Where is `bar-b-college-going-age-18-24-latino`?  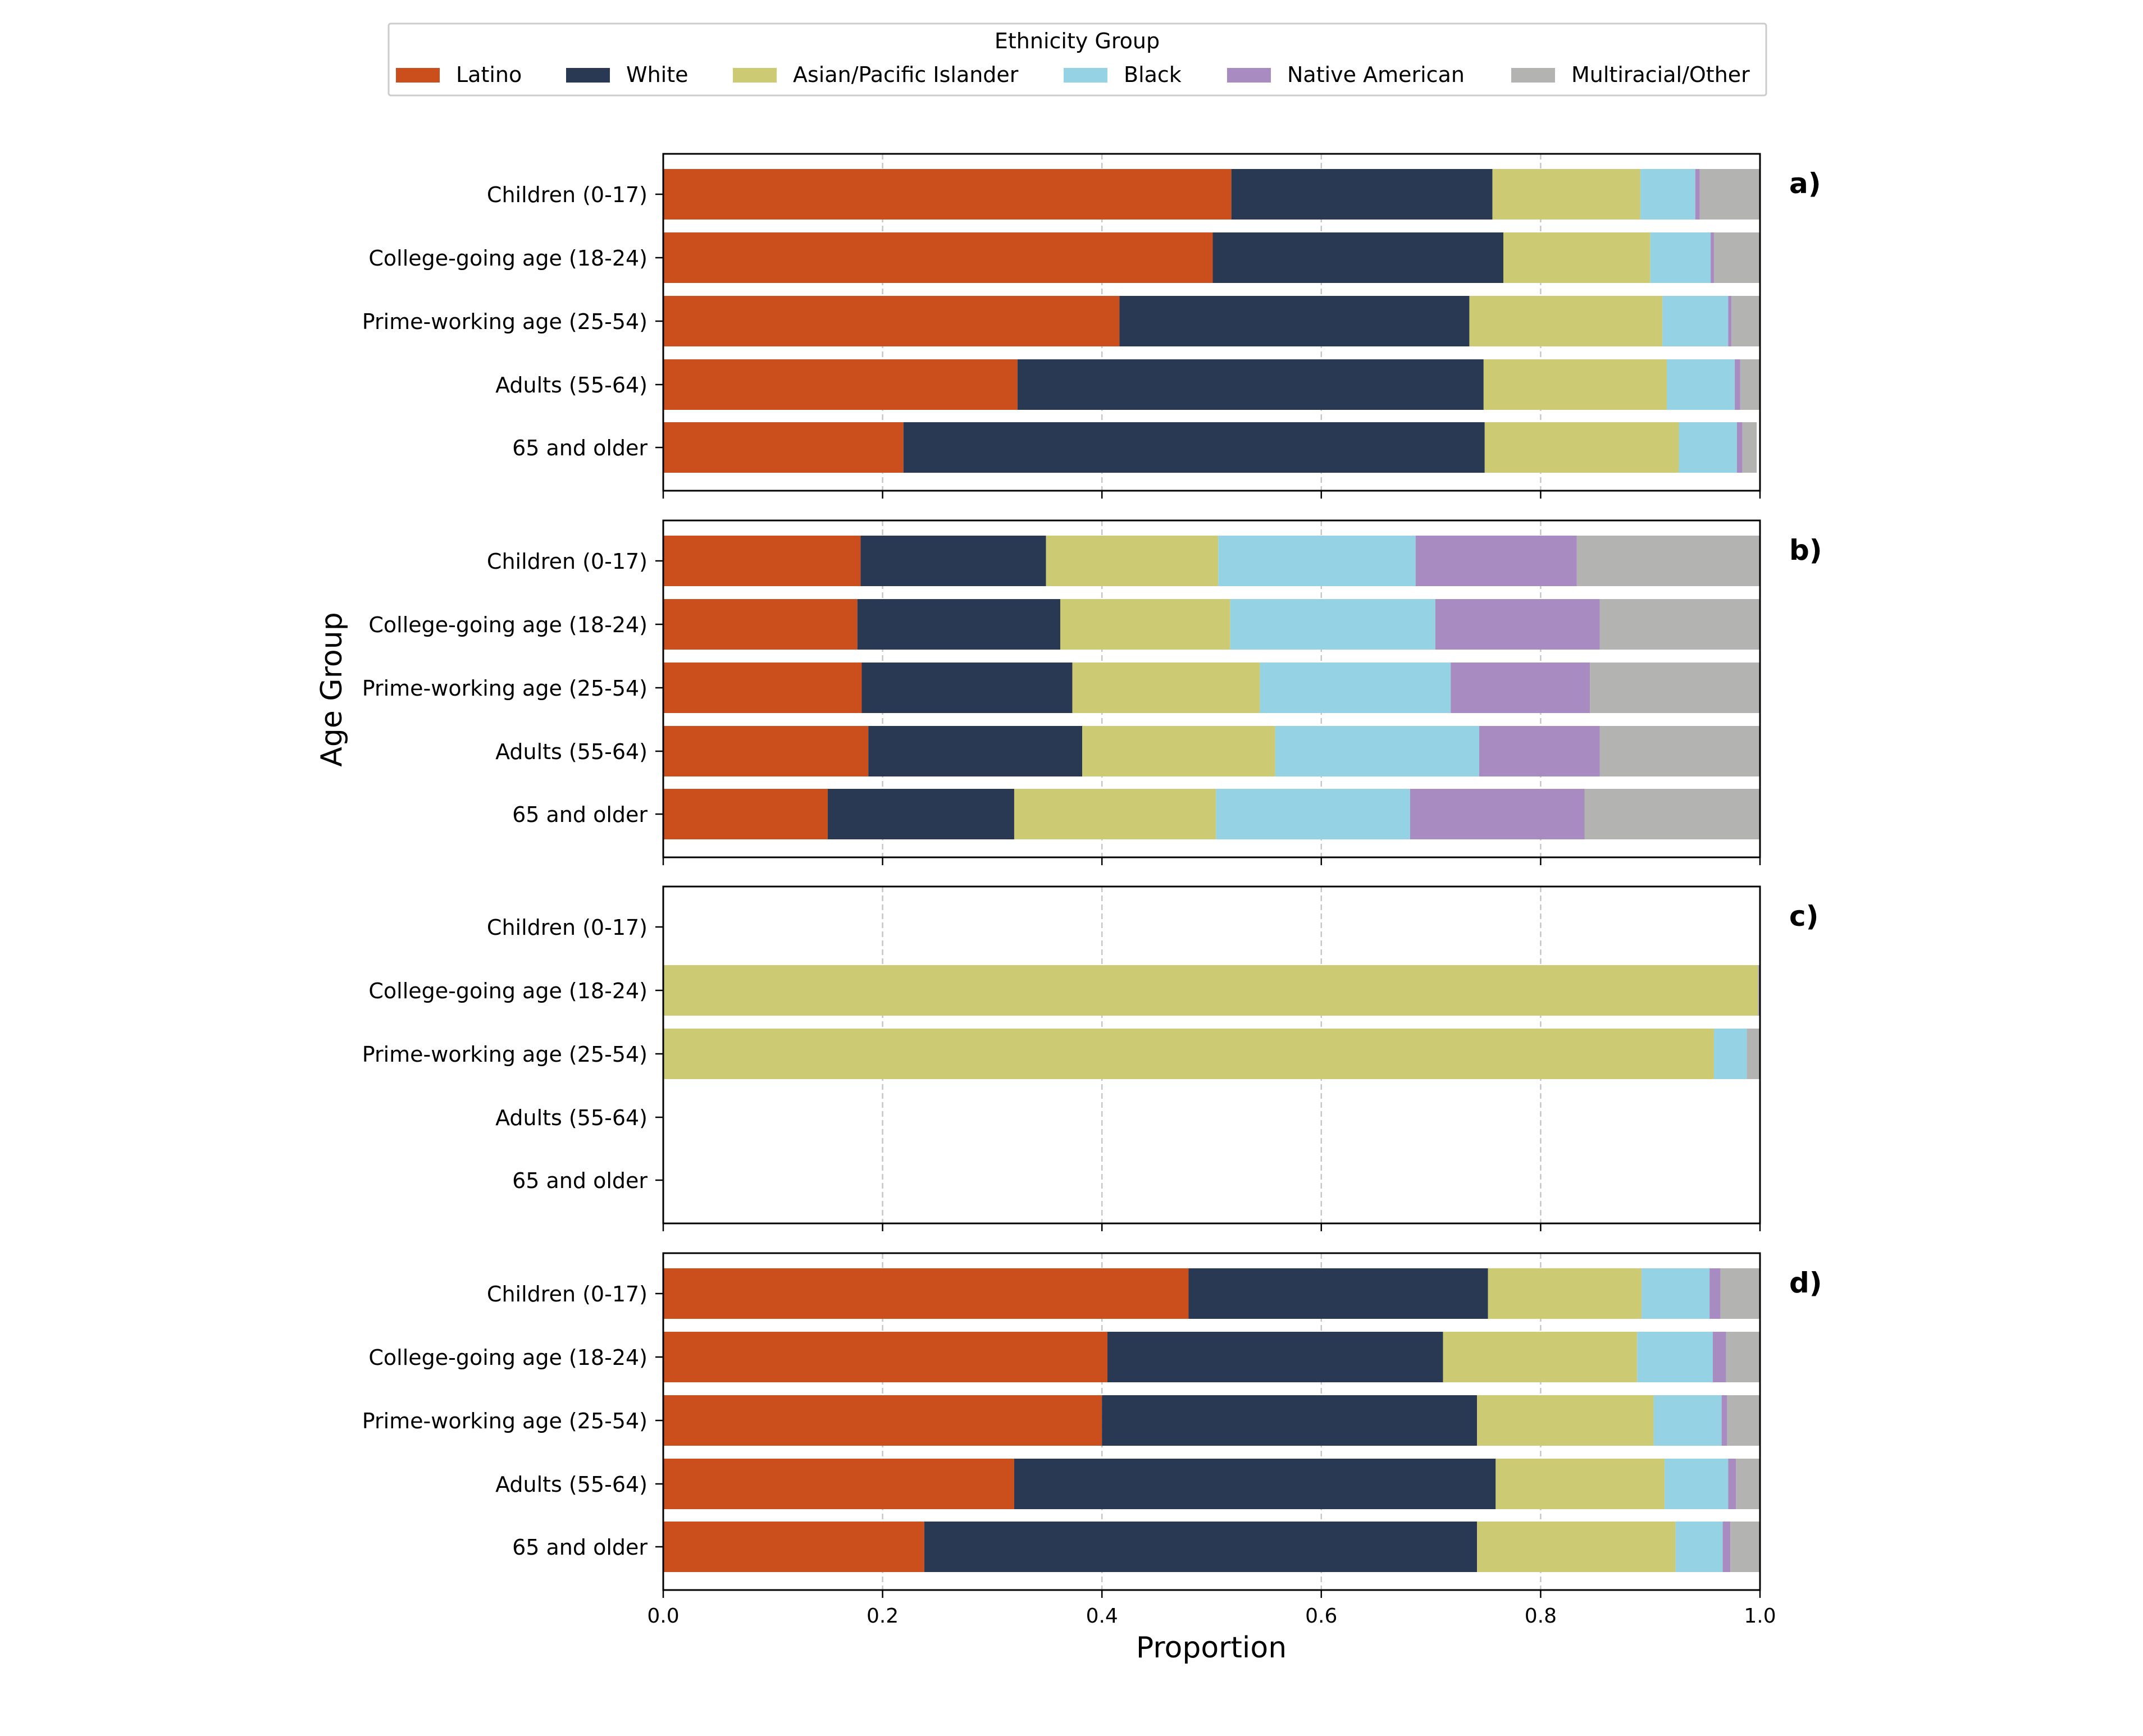 bar-b-college-going-age-18-24-latino is located at coordinates (761, 625).